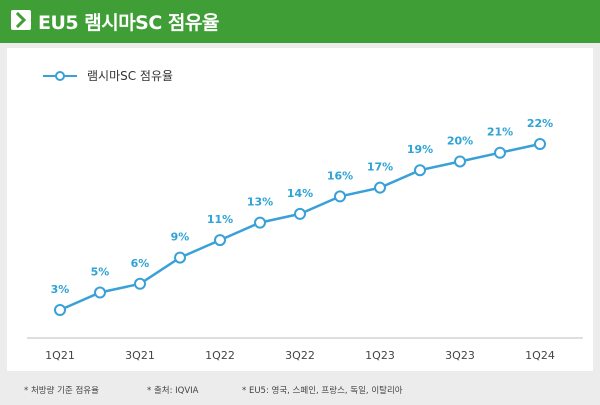 The width and height of the screenshot is (600, 405). What do you see at coordinates (300, 21) in the screenshot?
I see `header-bar: EU5 램시마SC 점유율` at bounding box center [300, 21].